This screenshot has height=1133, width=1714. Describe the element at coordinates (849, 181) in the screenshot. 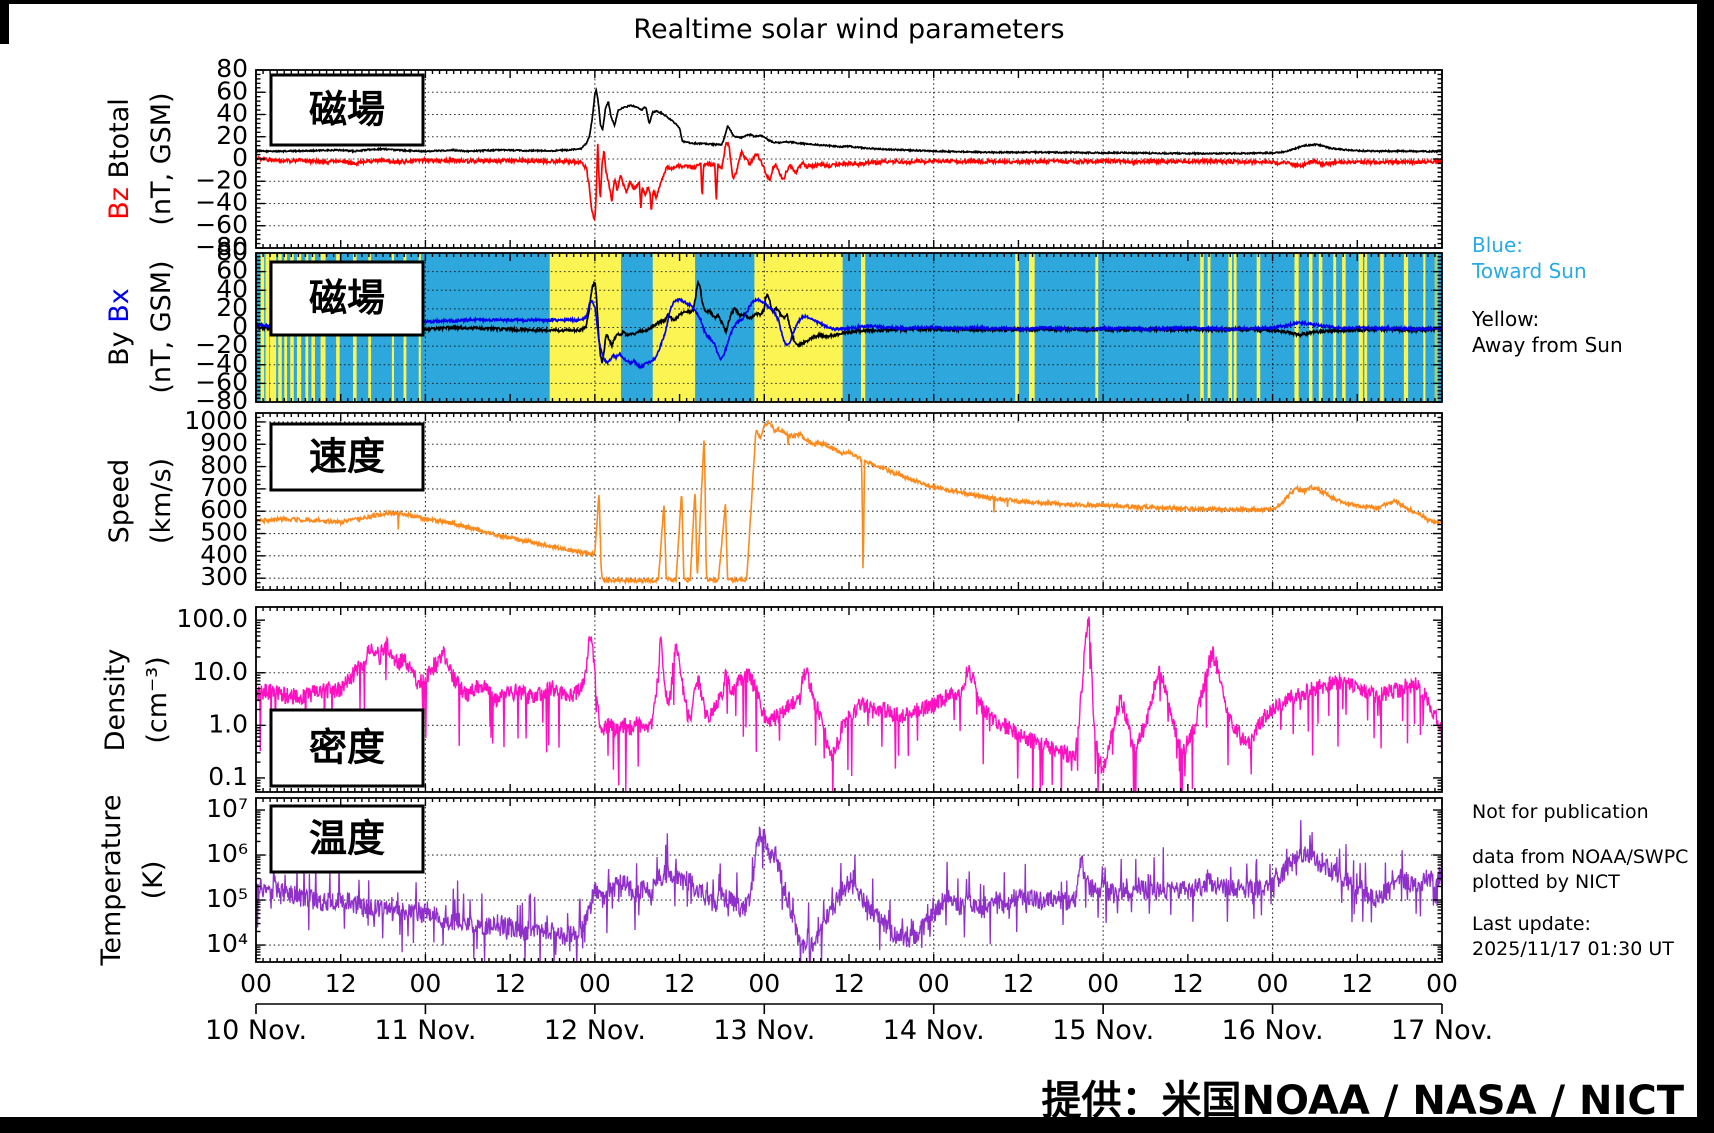

I see `series-Bz` at that location.